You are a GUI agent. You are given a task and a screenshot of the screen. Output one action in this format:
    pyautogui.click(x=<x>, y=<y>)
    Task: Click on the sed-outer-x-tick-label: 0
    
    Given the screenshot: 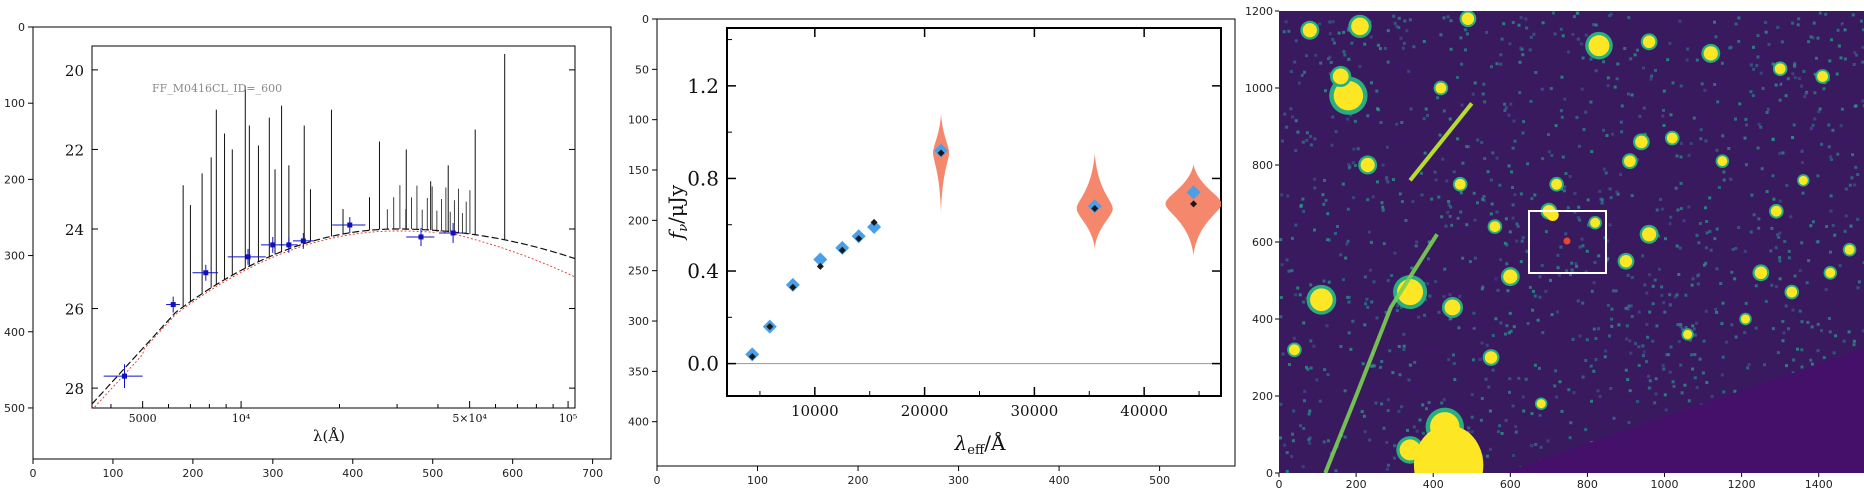 What is the action you would take?
    pyautogui.click(x=33, y=473)
    